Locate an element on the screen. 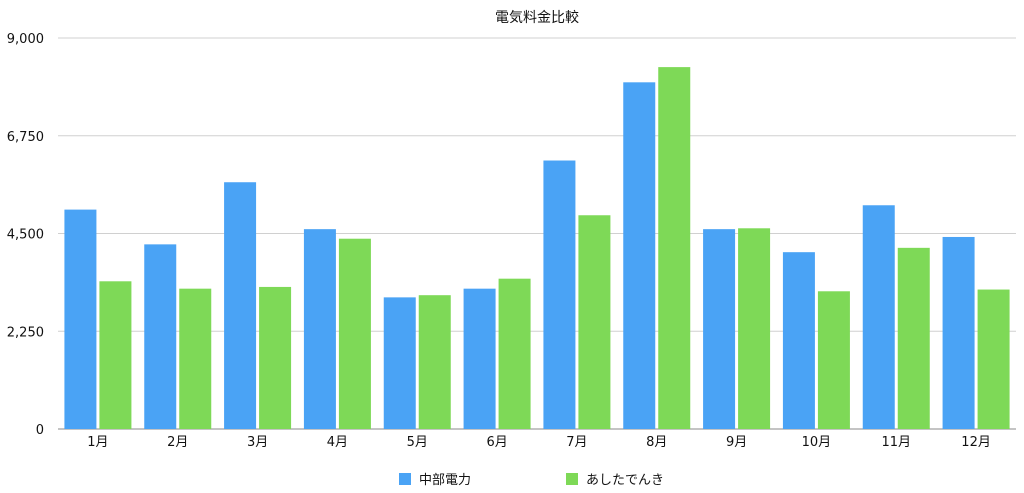 This screenshot has height=493, width=1024. legend-label: 中部電力 is located at coordinates (445, 480).